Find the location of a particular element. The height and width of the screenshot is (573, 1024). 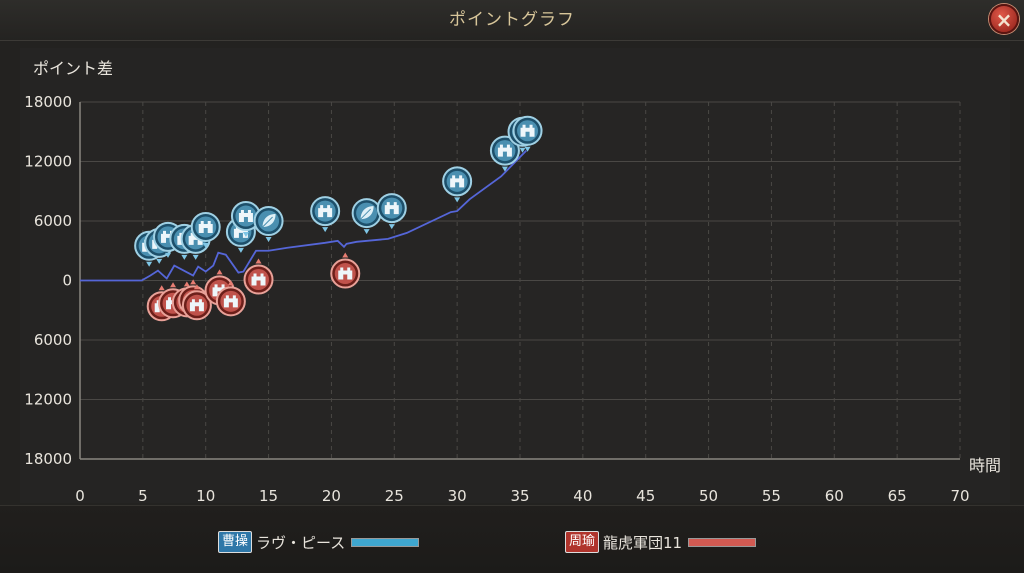

x-tick-label: 25 is located at coordinates (394, 496).